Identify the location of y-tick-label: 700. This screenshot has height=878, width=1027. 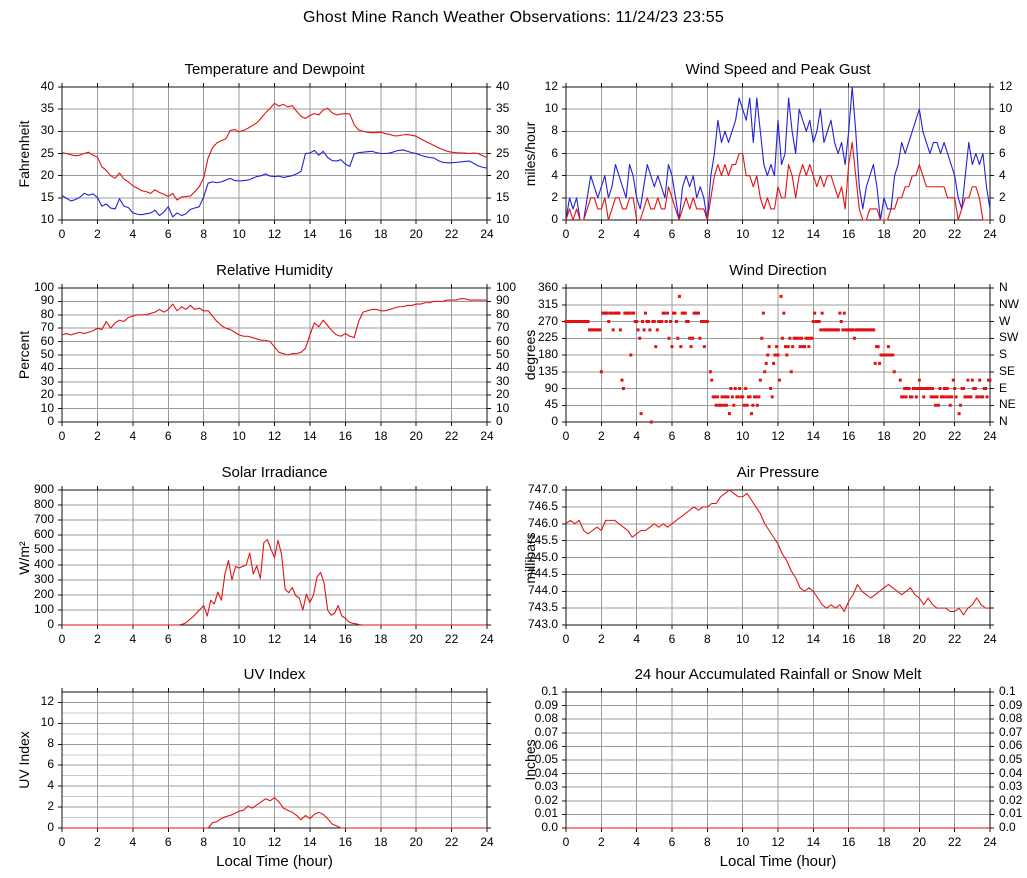
(43, 519).